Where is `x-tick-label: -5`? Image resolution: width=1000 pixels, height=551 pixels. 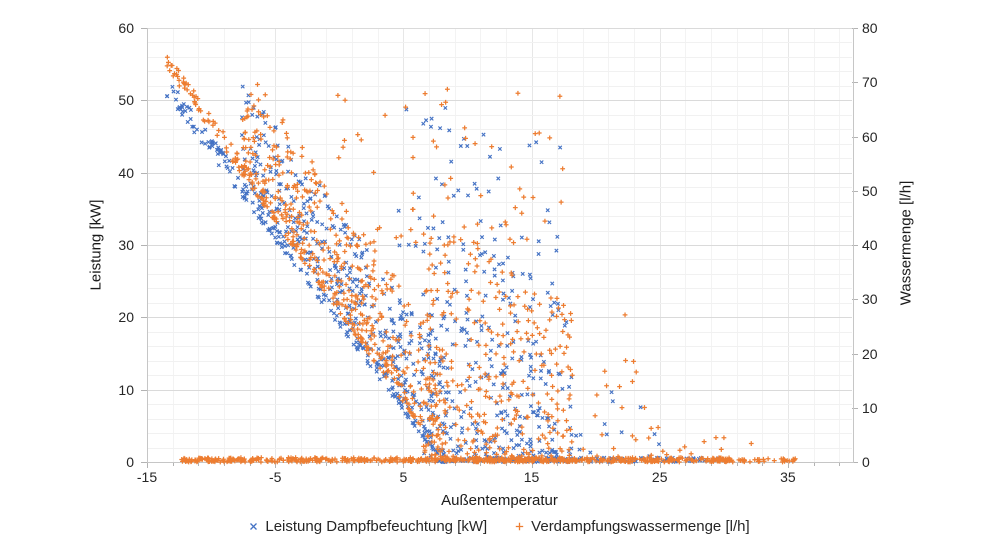
x-tick-label: -5 is located at coordinates (275, 477).